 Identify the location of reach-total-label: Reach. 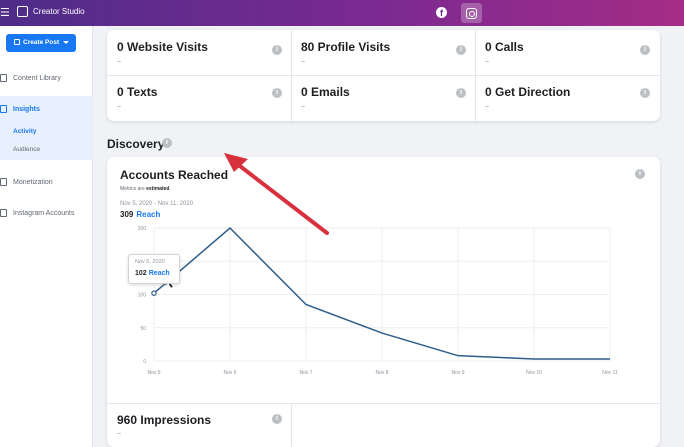
(148, 214).